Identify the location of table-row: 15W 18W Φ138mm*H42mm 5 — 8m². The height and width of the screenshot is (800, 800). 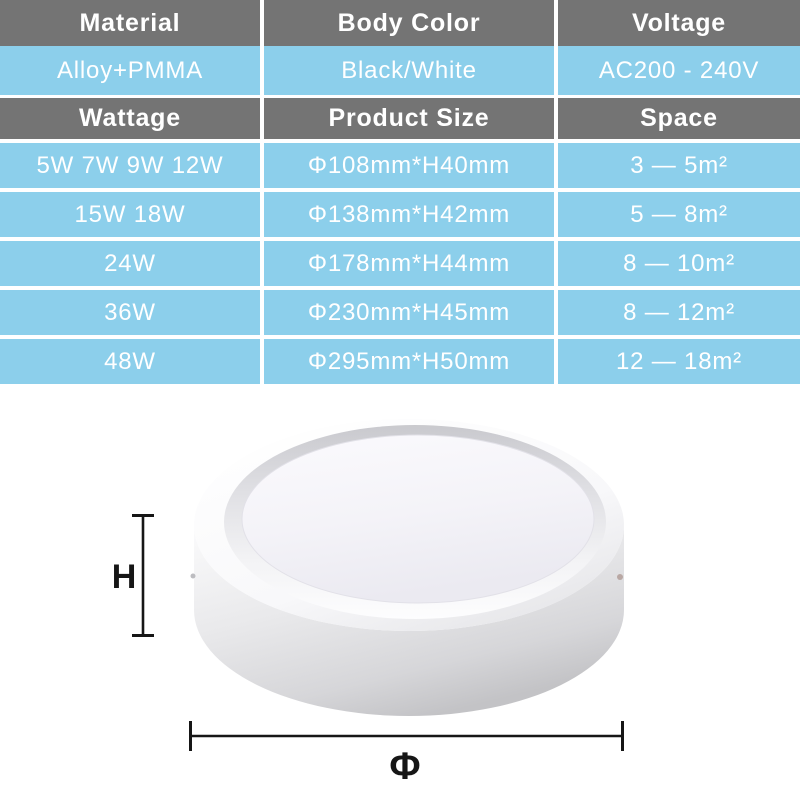
(400, 214).